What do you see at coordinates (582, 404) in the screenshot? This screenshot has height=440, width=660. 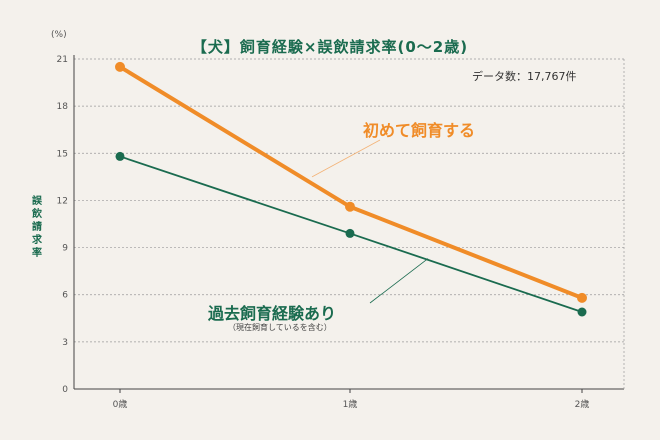 I see `x-tick-label: 2歳` at bounding box center [582, 404].